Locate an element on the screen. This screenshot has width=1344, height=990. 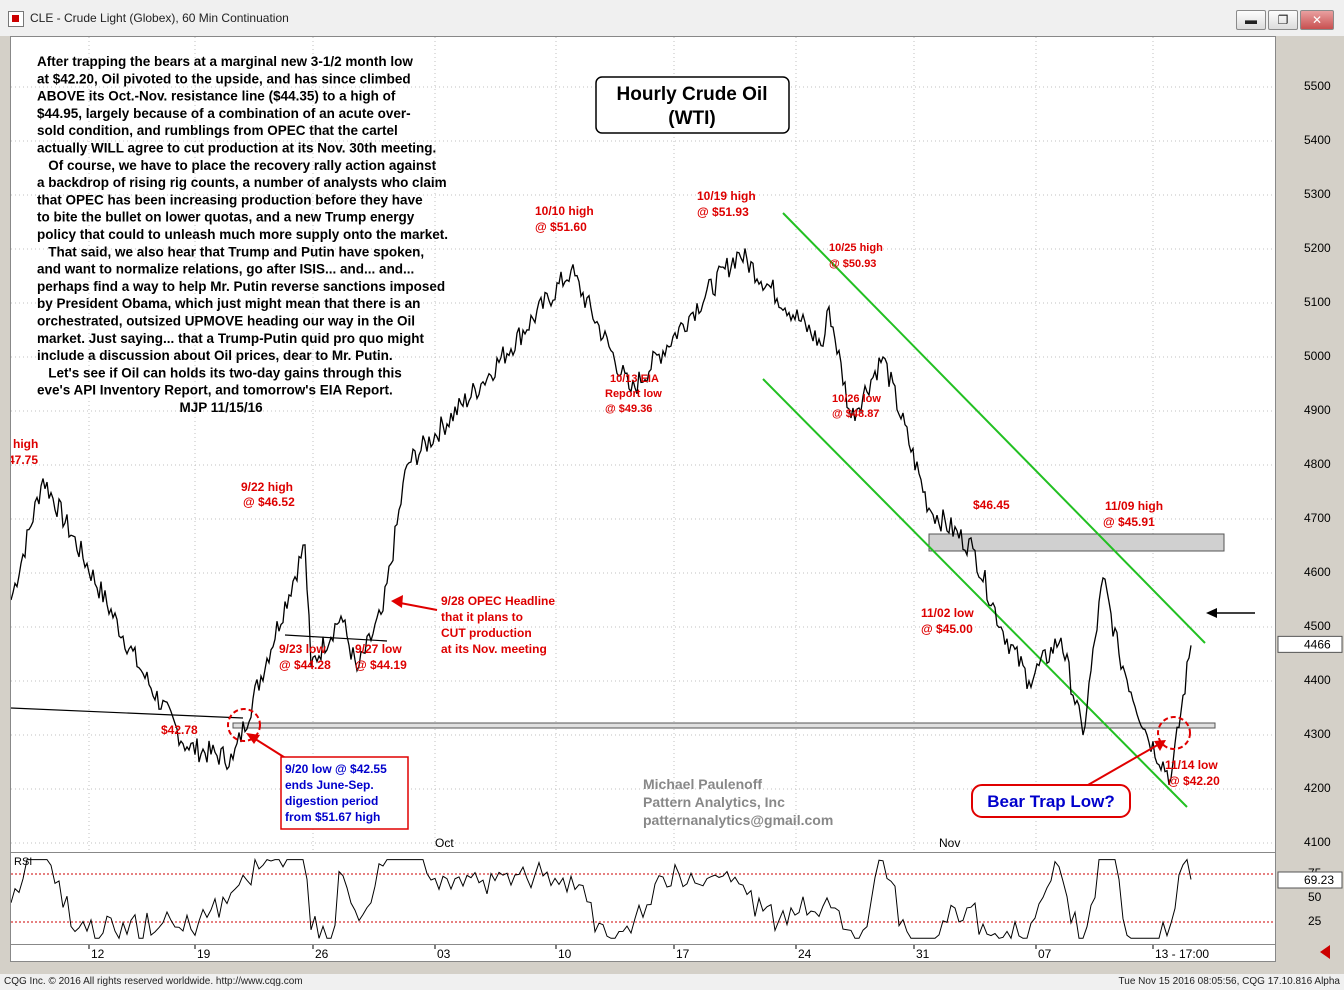
price-tick-label: 5000 is located at coordinates (1317, 356).